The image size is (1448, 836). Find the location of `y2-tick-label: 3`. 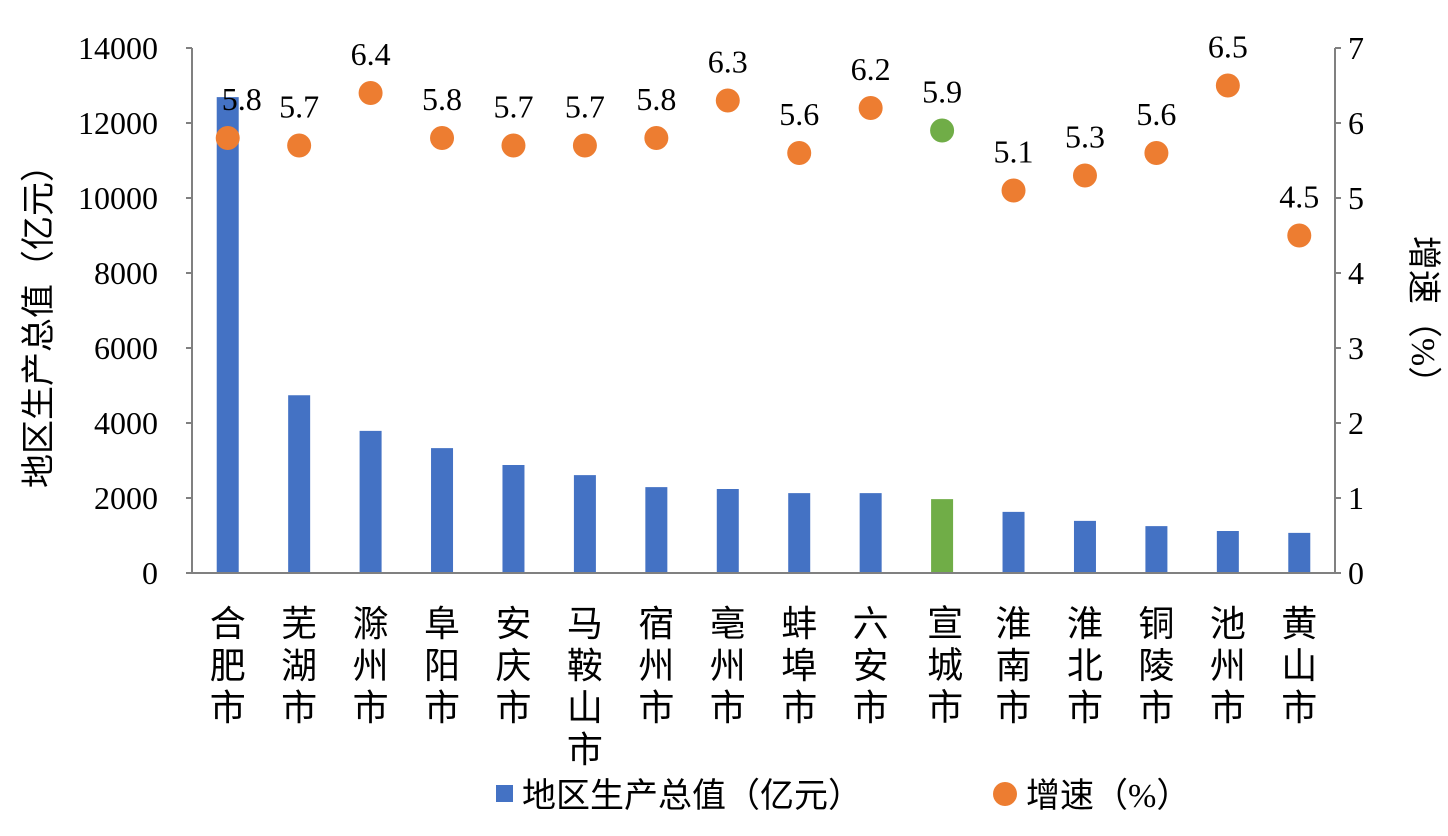

y2-tick-label: 3 is located at coordinates (1356, 348).